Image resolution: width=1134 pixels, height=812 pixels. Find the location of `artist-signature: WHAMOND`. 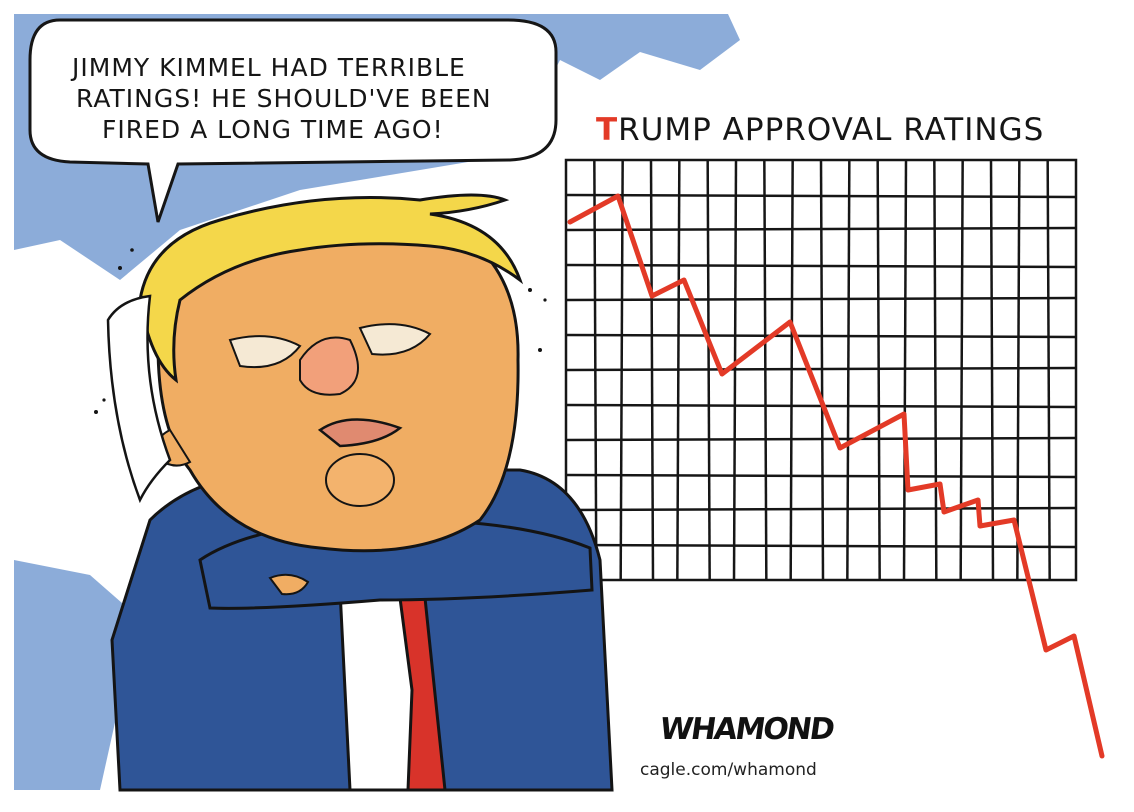

artist-signature: WHAMOND is located at coordinates (746, 729).